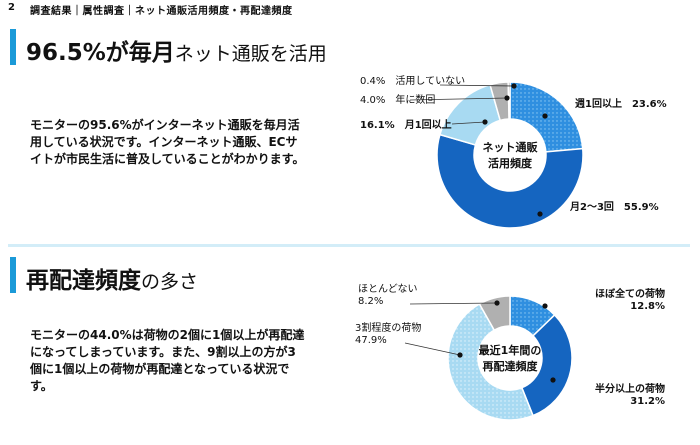  I want to click on chart2-slice-label: 8.2%, so click(370, 301).